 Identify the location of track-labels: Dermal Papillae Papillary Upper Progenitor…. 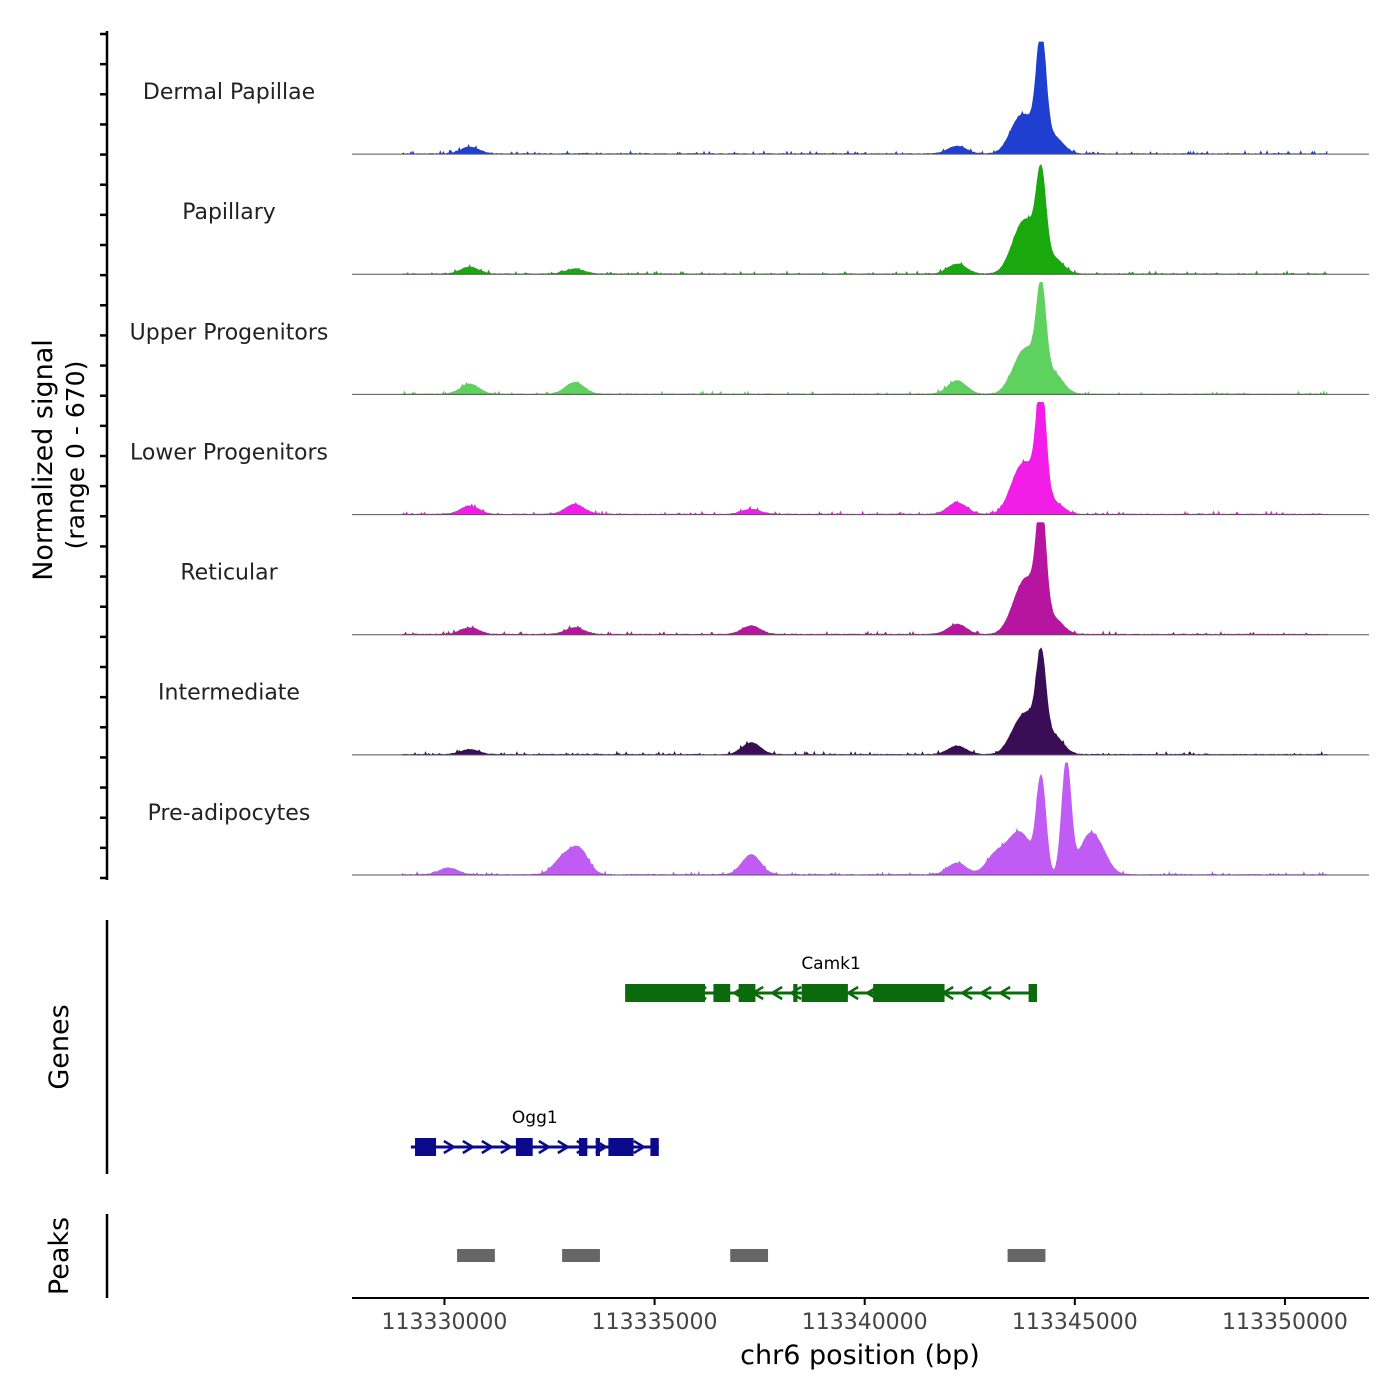
(229, 453).